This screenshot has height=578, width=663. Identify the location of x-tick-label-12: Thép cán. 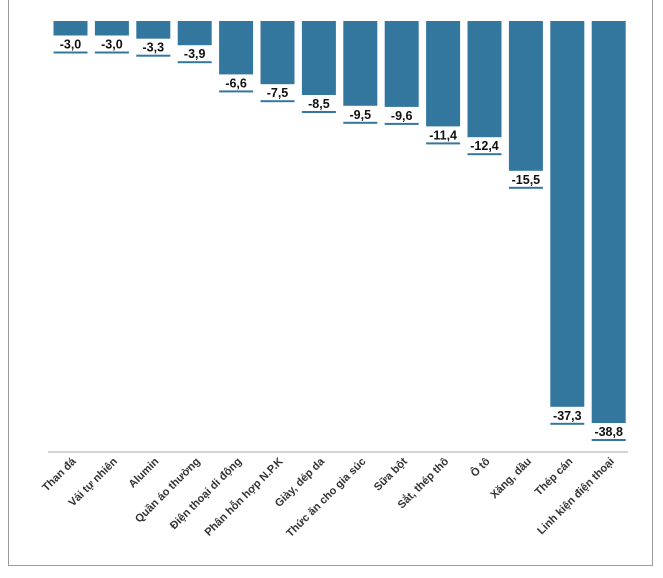
(554, 476).